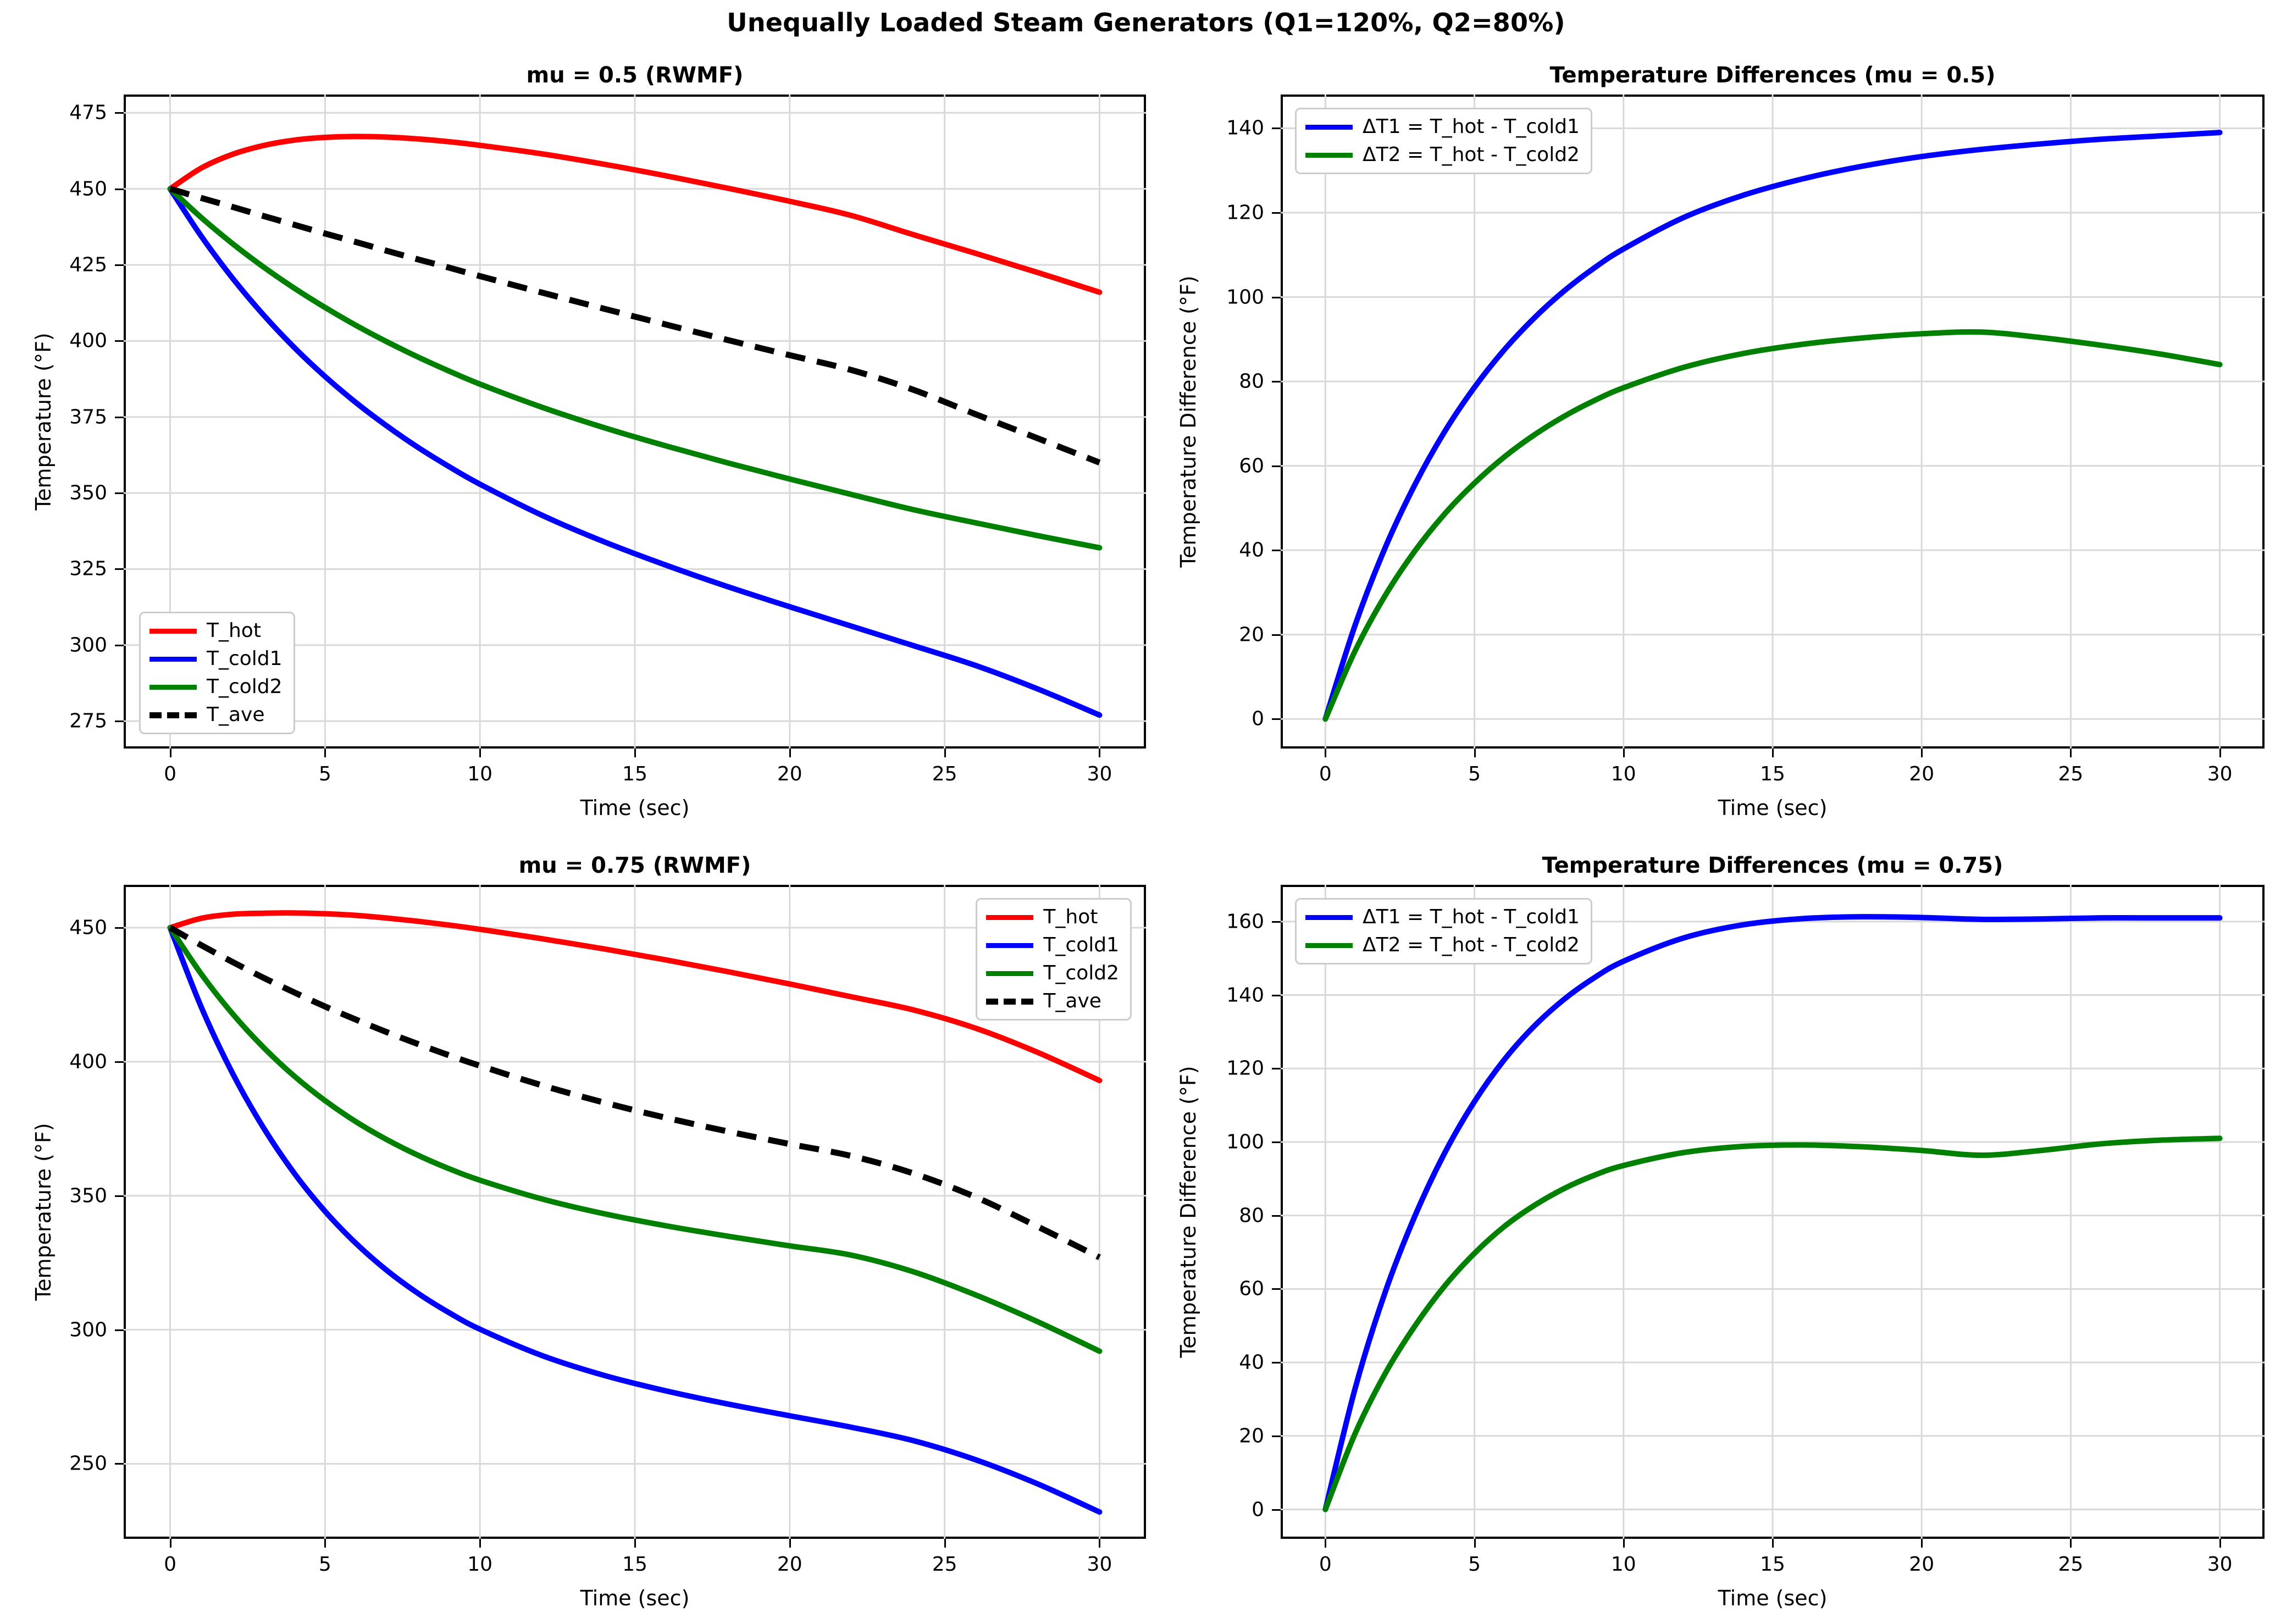 The height and width of the screenshot is (1624, 2292). I want to click on y-tick-label: 250, so click(88, 1463).